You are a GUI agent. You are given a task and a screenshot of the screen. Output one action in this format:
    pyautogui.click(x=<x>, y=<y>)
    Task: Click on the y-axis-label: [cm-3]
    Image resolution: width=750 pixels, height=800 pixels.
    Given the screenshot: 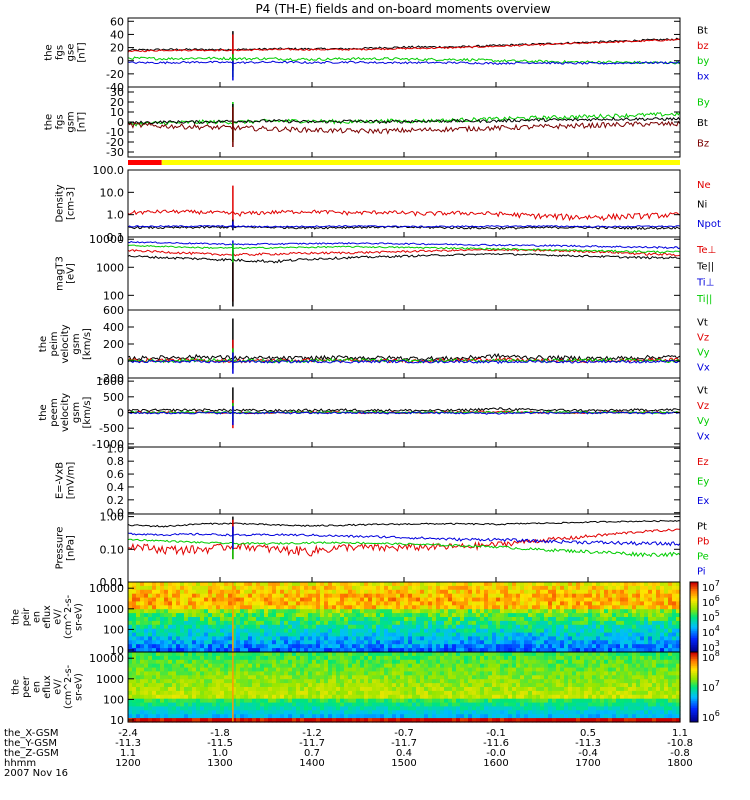 What is the action you would take?
    pyautogui.click(x=71, y=203)
    